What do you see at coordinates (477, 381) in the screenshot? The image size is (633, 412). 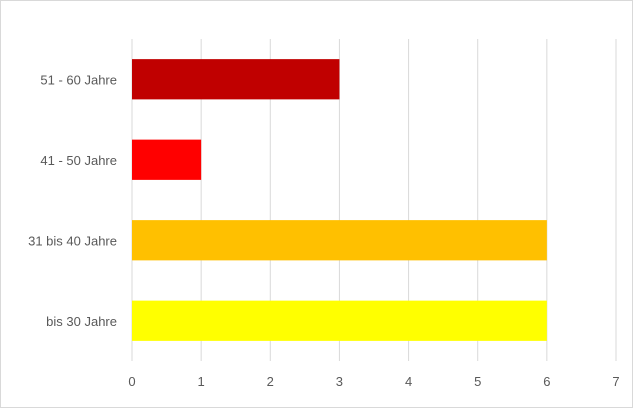 I see `x-tick-label: 5` at bounding box center [477, 381].